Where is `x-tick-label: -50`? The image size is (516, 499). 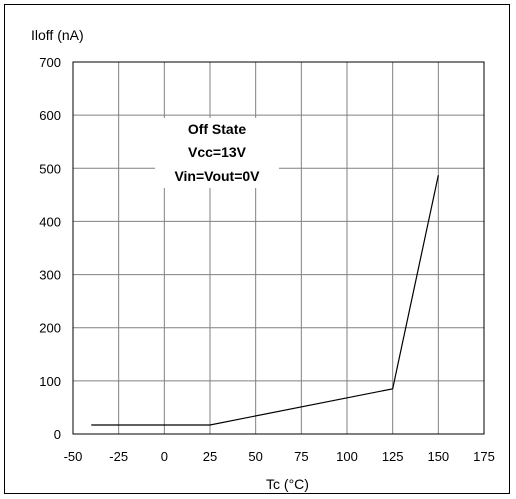 x-tick-label: -50 is located at coordinates (73, 456).